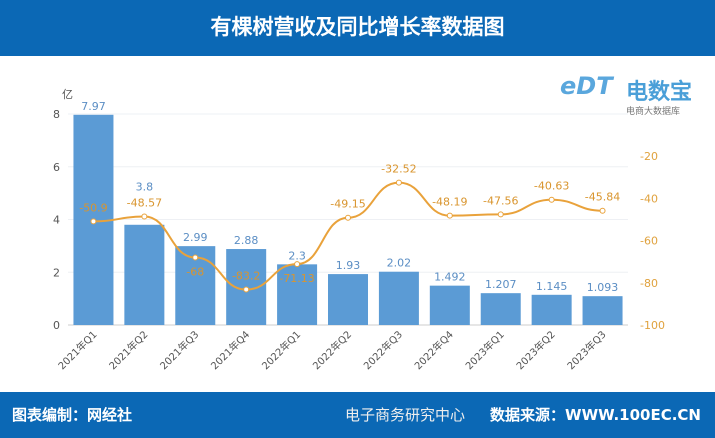  I want to click on line-label: -48.57, so click(144, 202).